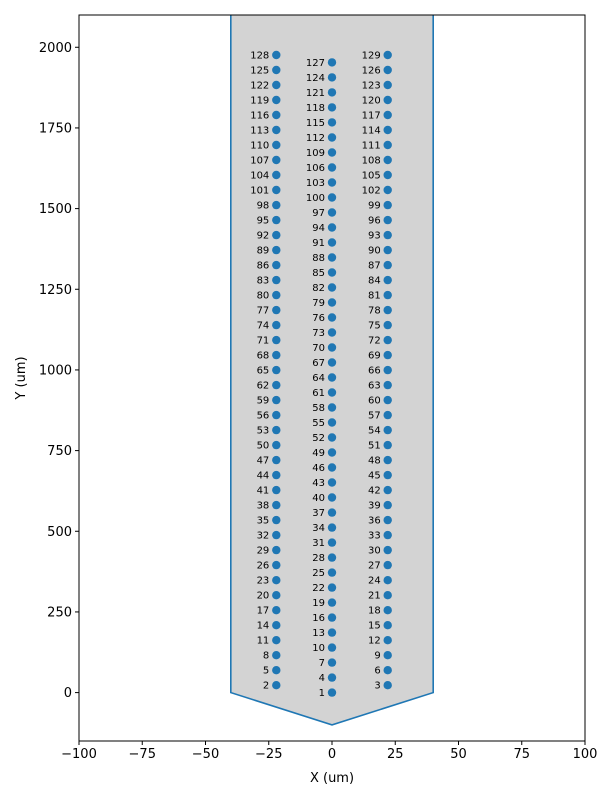 Image resolution: width=600 pixels, height=800 pixels. I want to click on channel-label: 64, so click(318, 378).